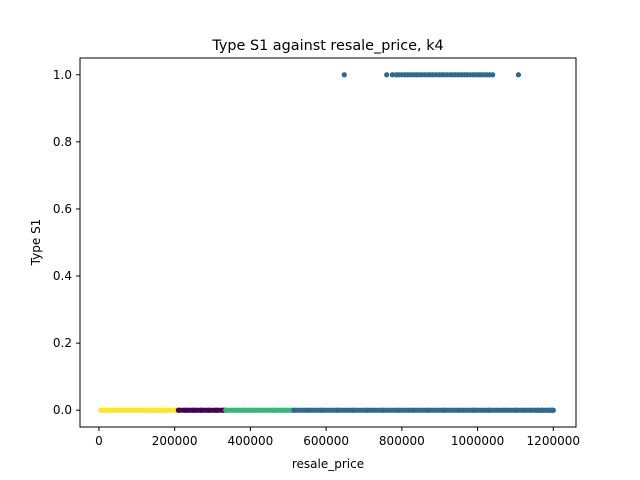 The image size is (640, 480). What do you see at coordinates (62, 343) in the screenshot?
I see `y-tick-label-1: 0.2` at bounding box center [62, 343].